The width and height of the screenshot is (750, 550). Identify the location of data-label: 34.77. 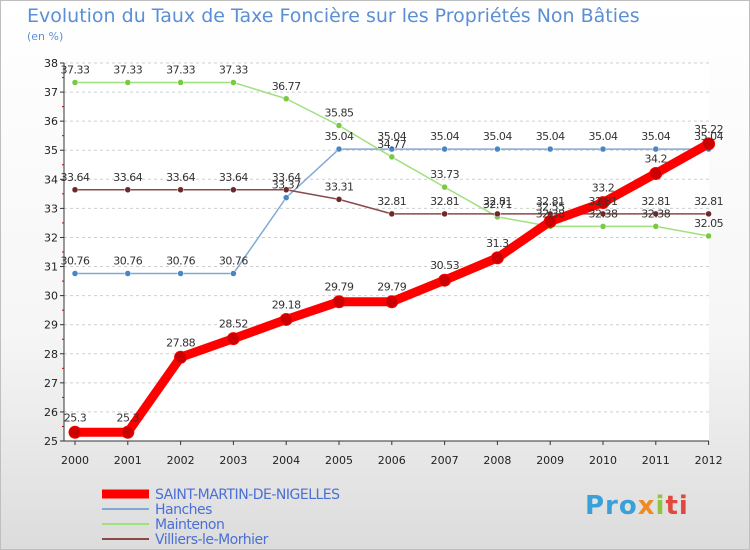
(391, 144).